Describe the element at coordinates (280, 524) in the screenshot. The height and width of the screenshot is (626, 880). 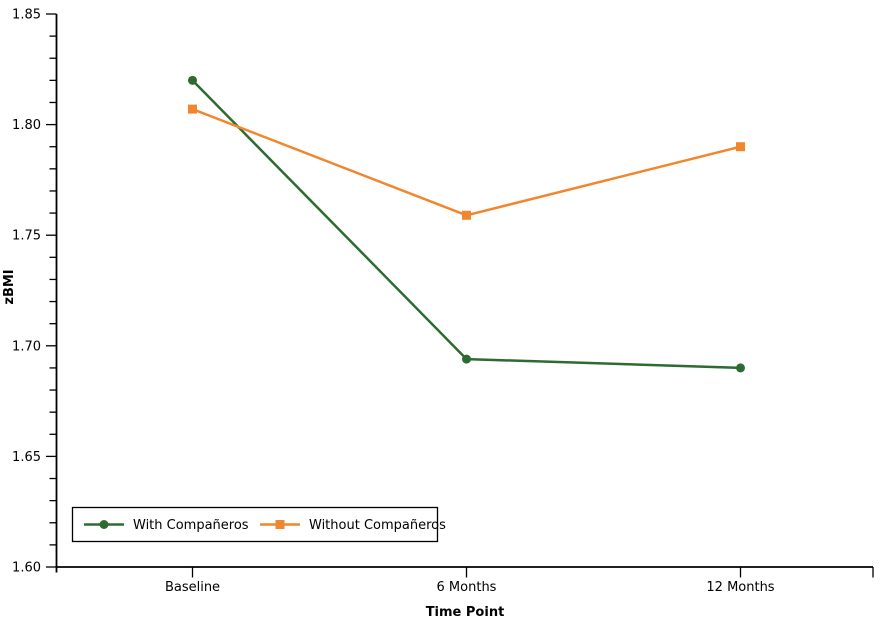
I see `legend-square-marker` at that location.